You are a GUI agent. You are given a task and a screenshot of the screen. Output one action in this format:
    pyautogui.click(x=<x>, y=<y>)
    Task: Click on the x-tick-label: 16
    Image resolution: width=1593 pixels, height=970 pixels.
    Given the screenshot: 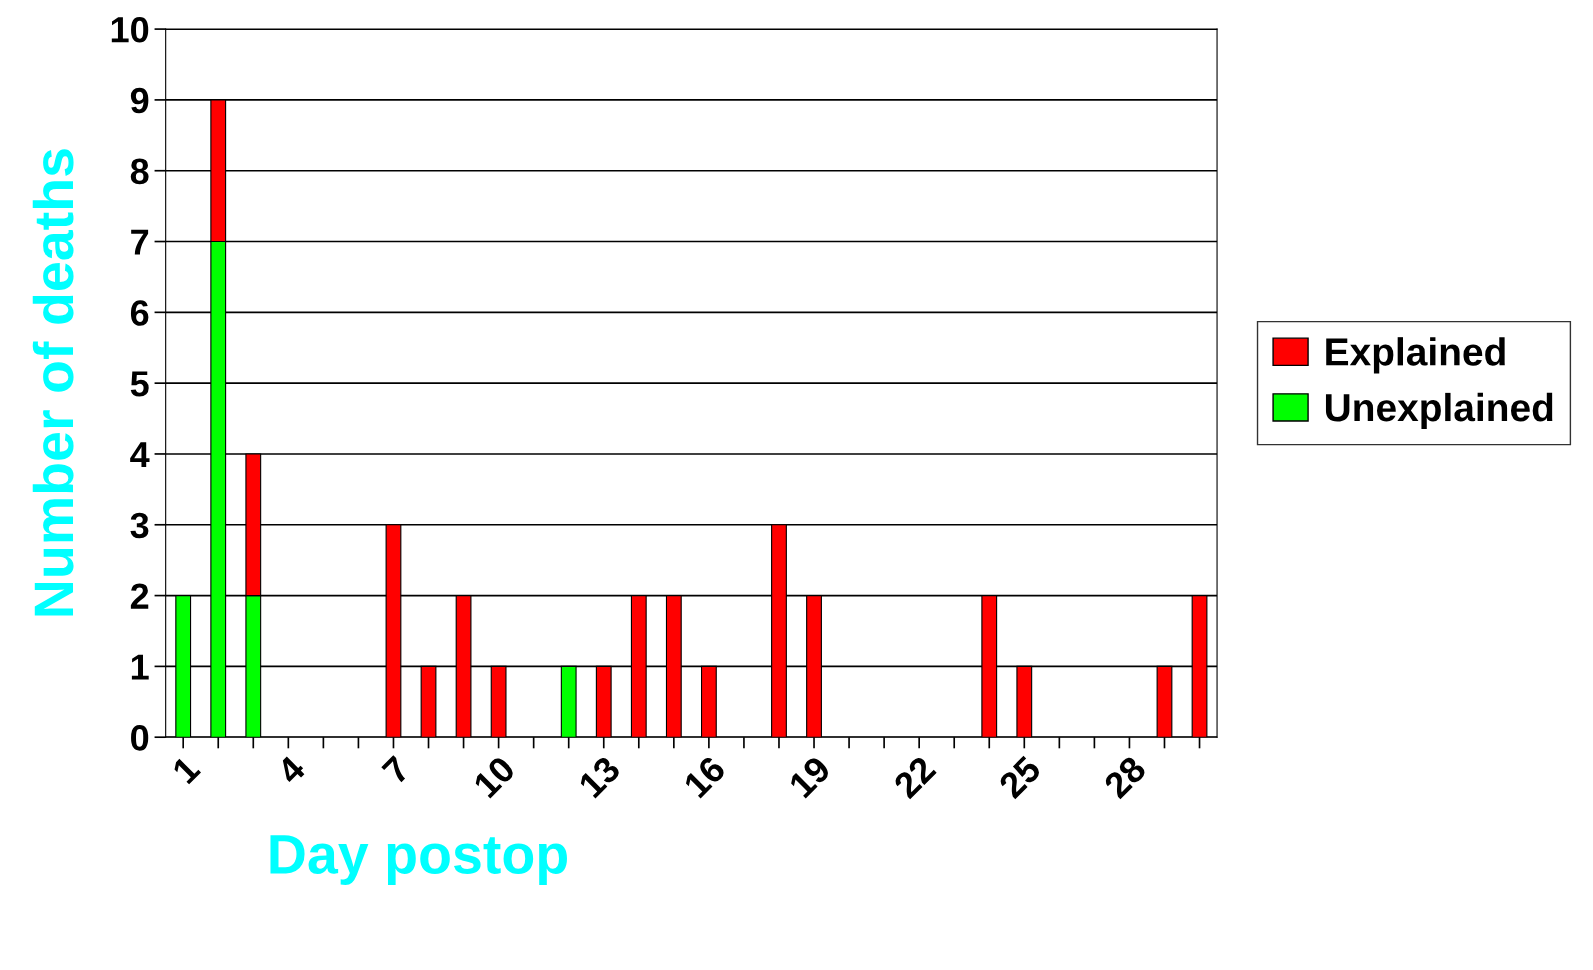 What is the action you would take?
    pyautogui.click(x=704, y=776)
    